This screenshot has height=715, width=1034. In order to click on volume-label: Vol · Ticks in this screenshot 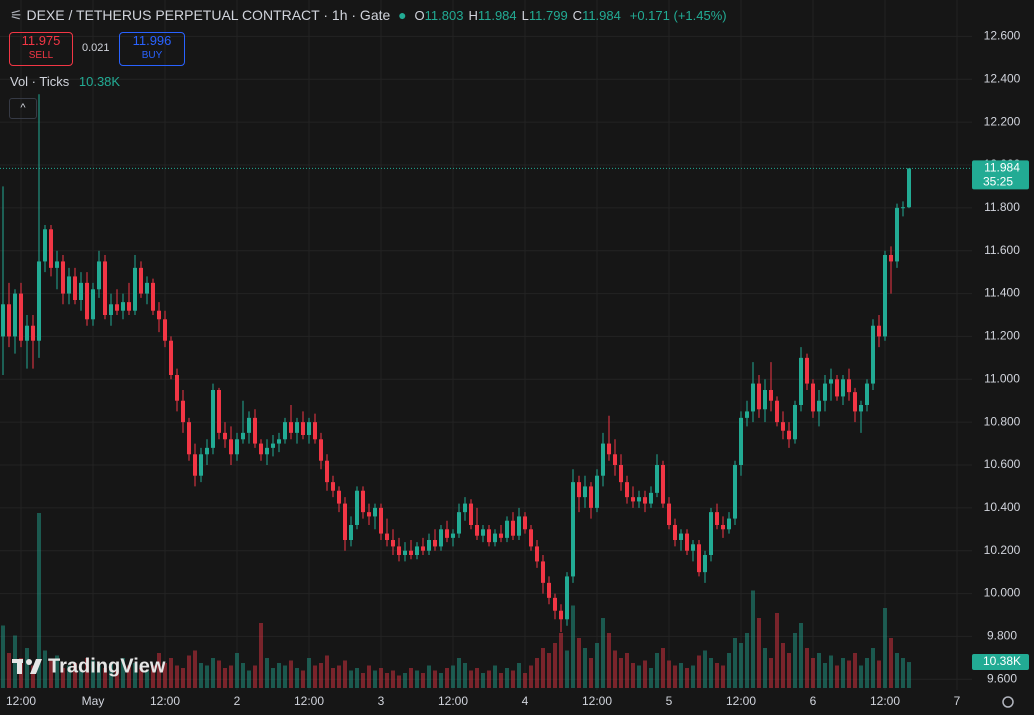, I will do `click(40, 81)`.